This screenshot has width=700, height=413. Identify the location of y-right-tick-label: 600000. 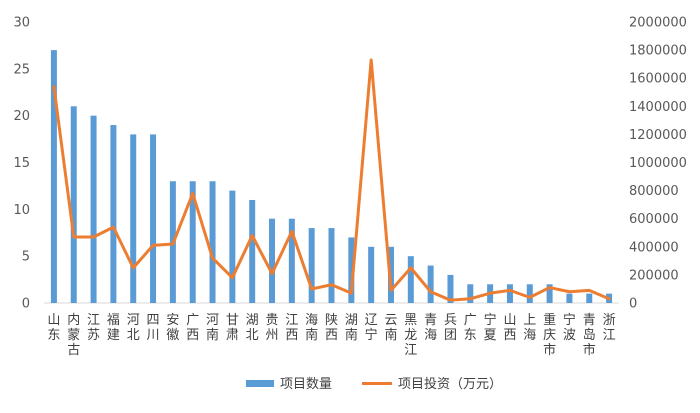
(654, 219).